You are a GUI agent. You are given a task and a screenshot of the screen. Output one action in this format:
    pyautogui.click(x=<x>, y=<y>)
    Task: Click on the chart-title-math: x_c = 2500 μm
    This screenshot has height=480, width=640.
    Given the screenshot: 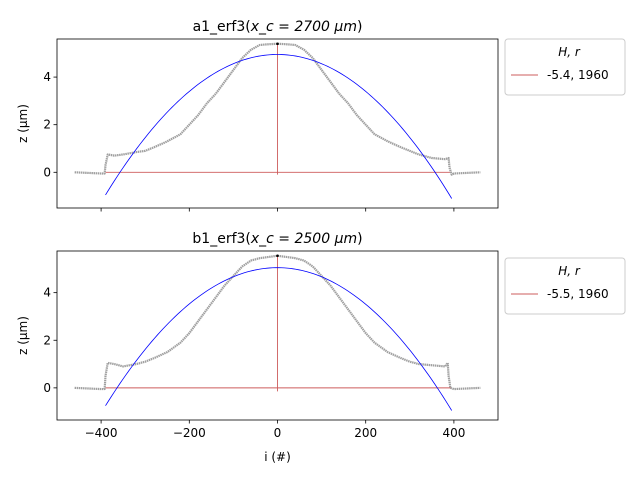 What is the action you would take?
    pyautogui.click(x=303, y=239)
    